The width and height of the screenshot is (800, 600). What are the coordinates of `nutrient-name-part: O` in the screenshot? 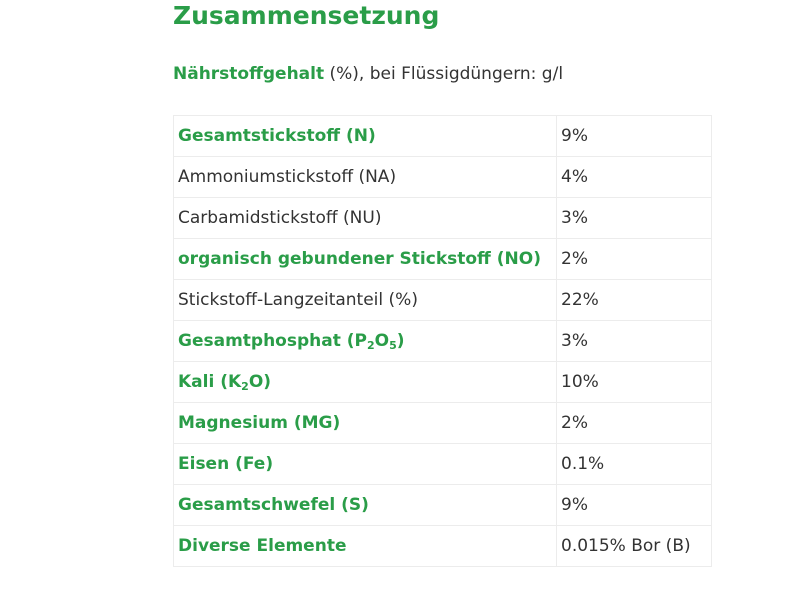 It's located at (382, 341).